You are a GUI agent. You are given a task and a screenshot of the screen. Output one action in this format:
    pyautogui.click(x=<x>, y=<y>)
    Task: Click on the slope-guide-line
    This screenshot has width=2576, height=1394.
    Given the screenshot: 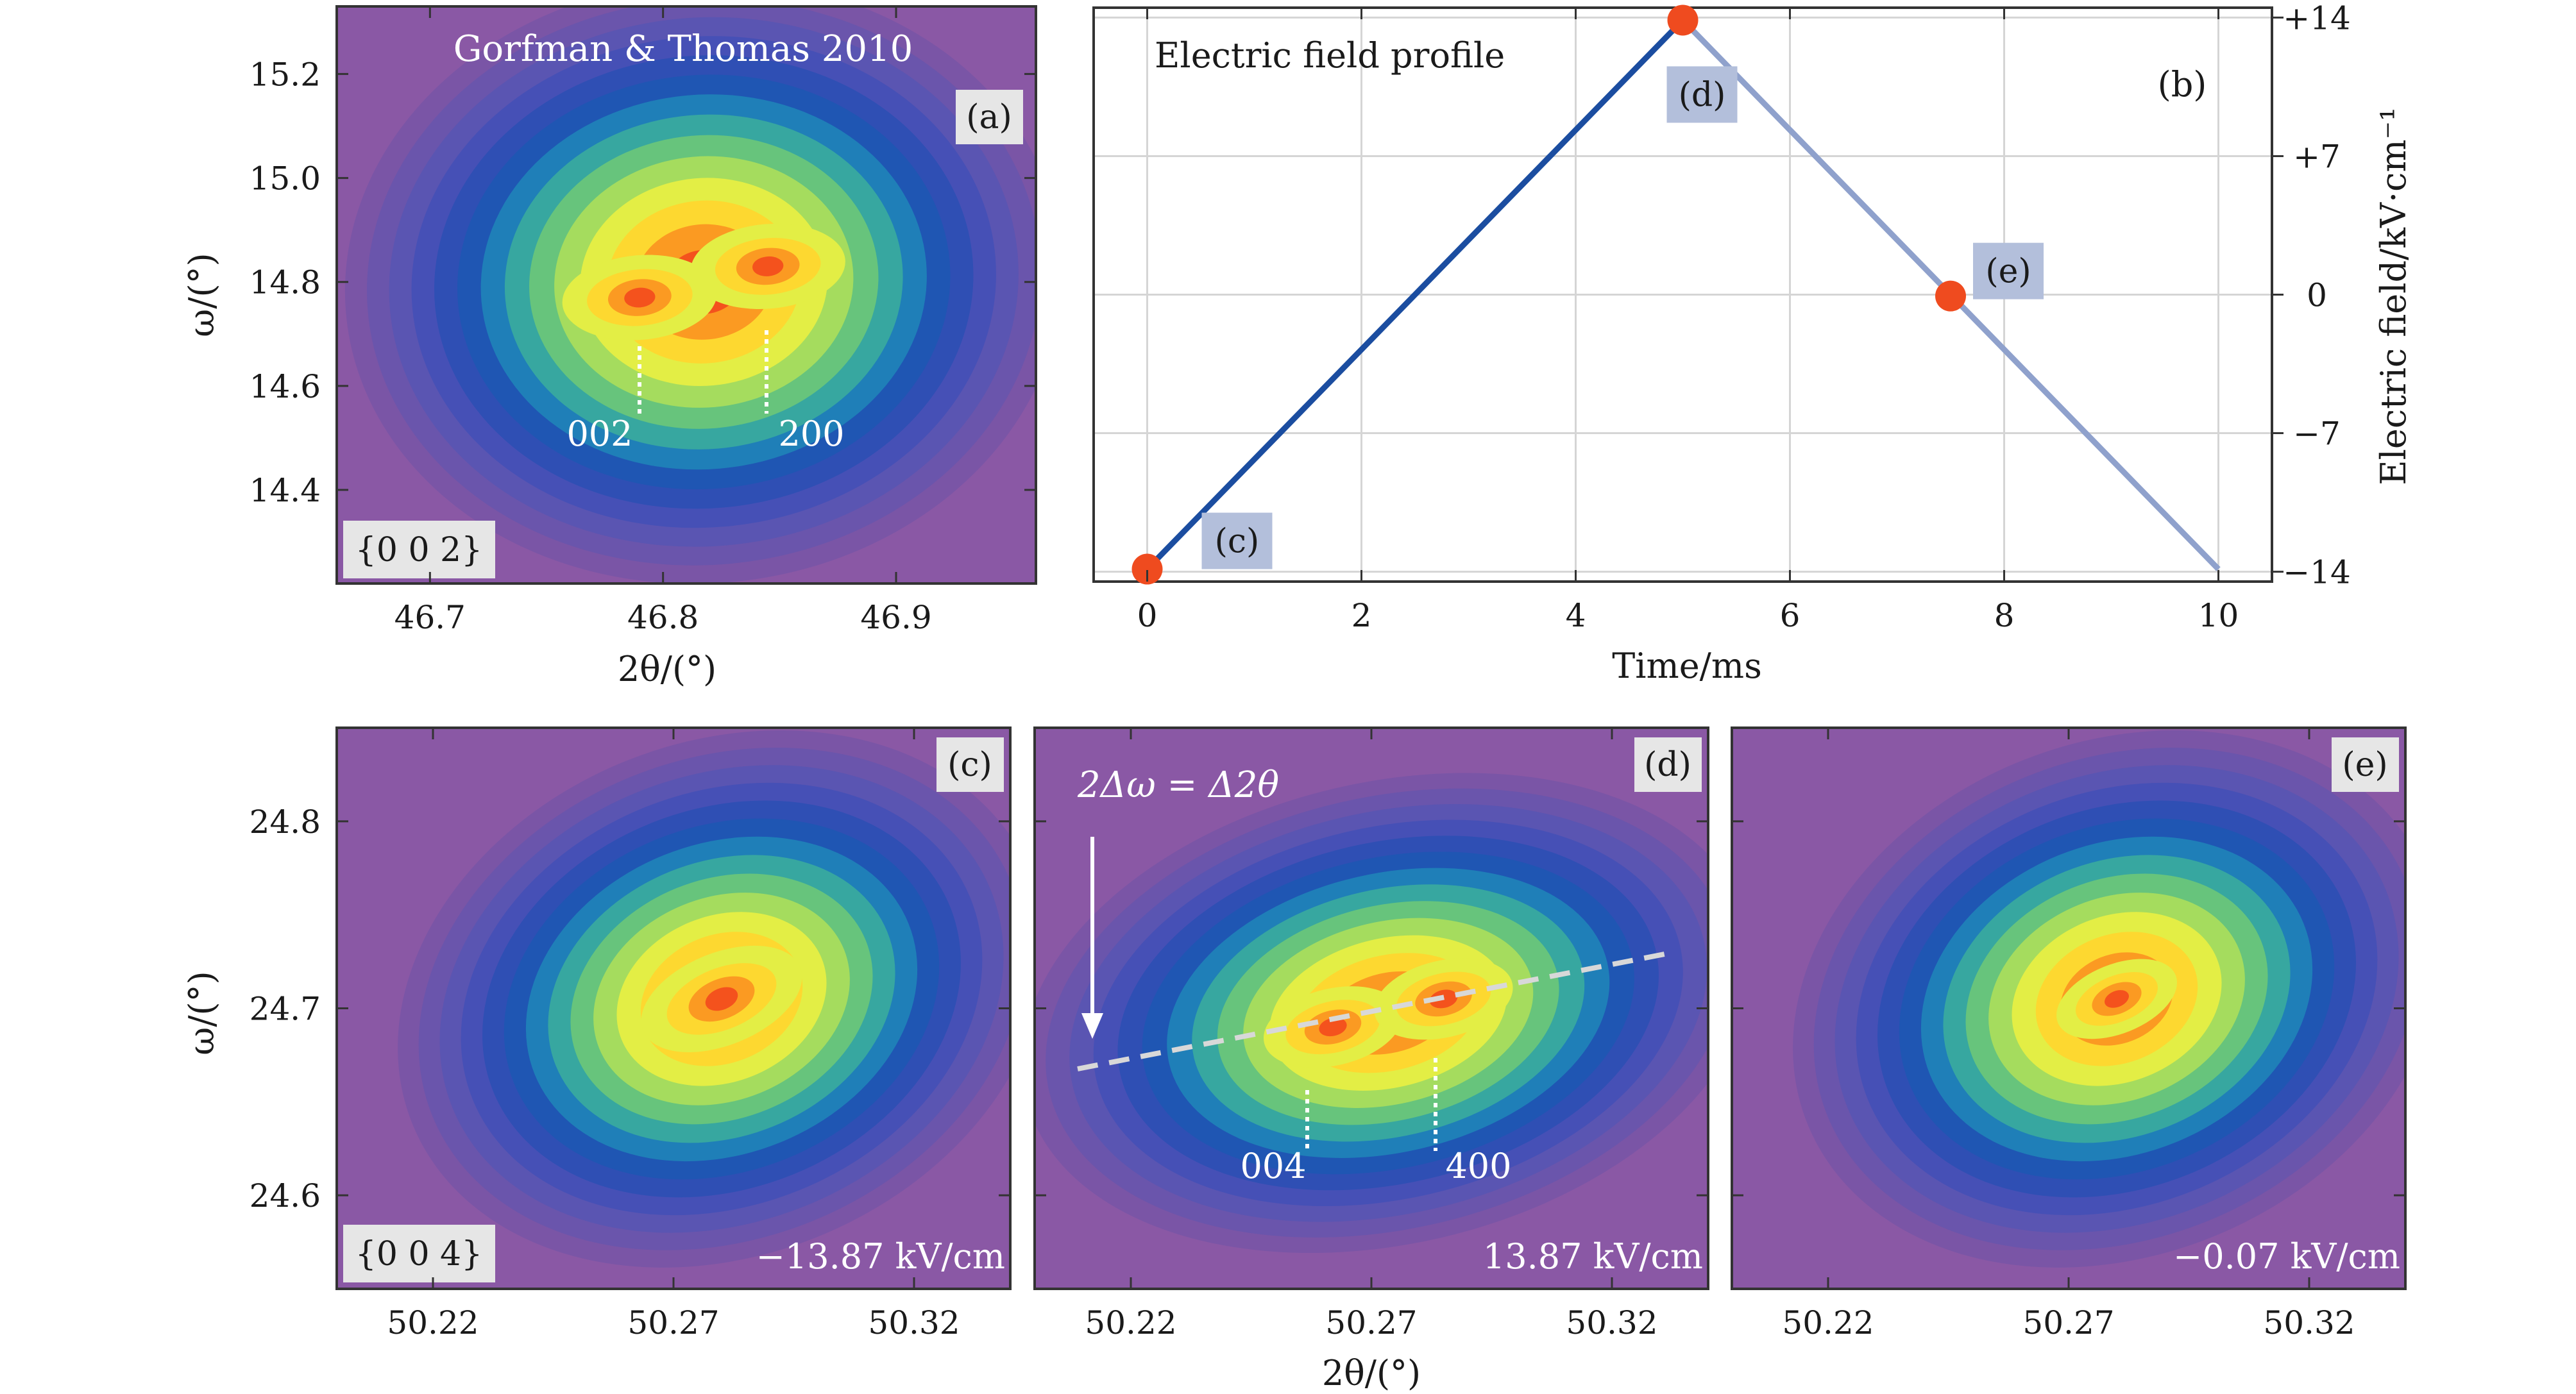 What is the action you would take?
    pyautogui.click(x=1371, y=1011)
    